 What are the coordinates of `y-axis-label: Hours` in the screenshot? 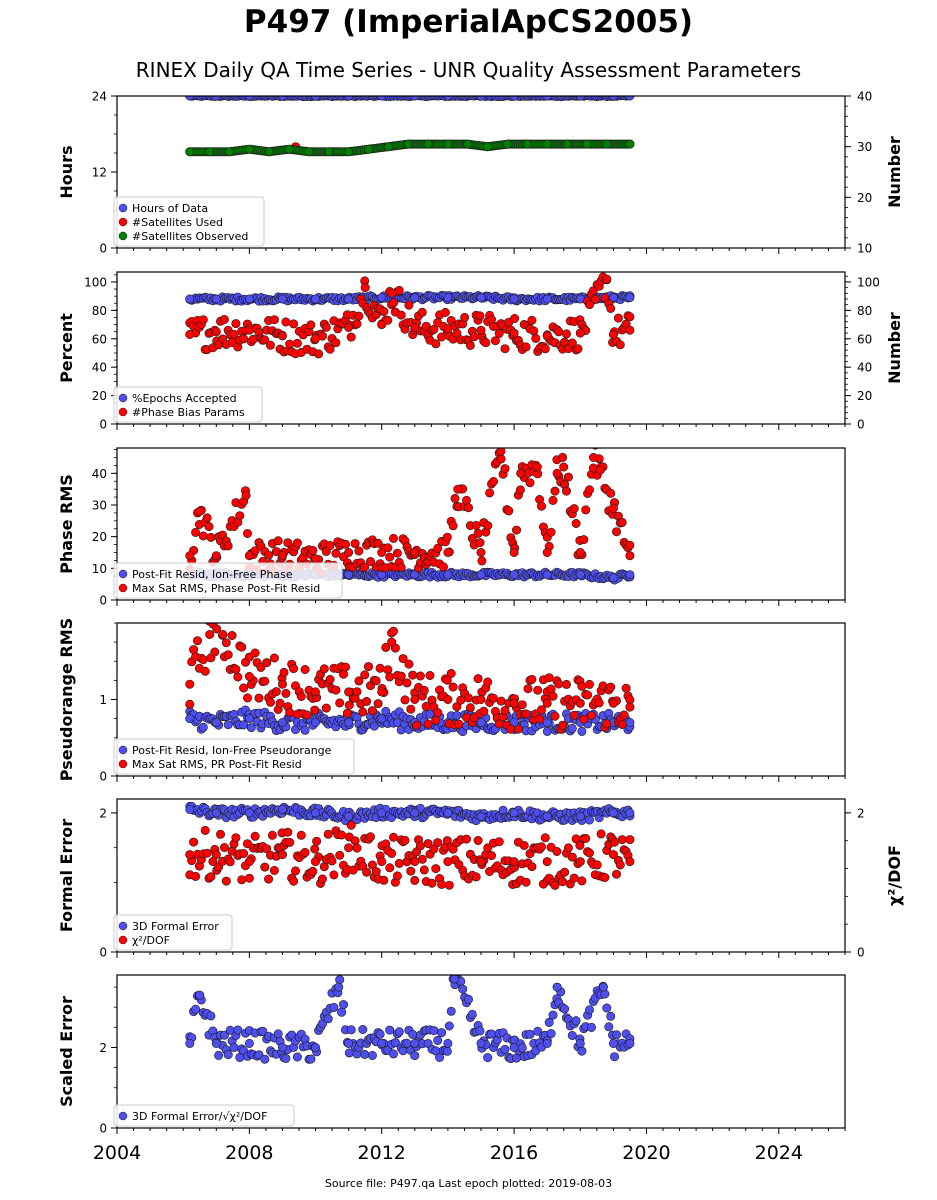 It's located at (66, 171).